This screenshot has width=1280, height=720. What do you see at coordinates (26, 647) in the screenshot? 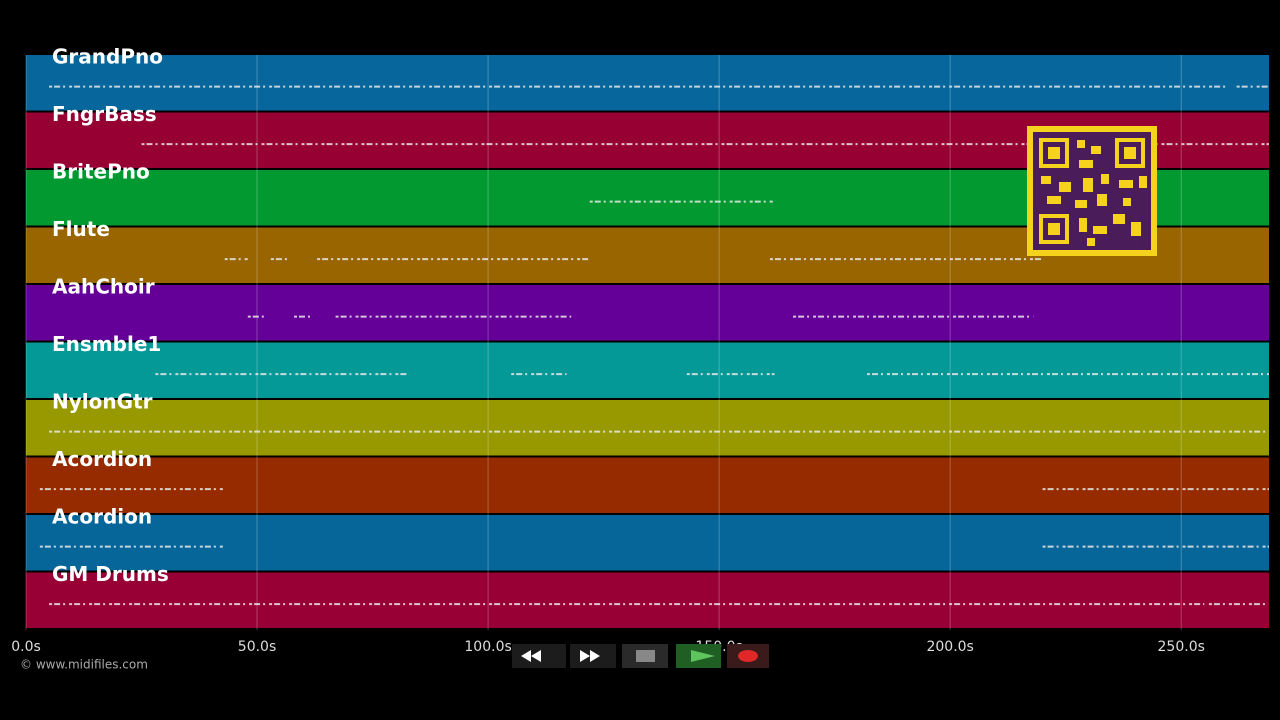
I see `tick-label: 0.0s` at bounding box center [26, 647].